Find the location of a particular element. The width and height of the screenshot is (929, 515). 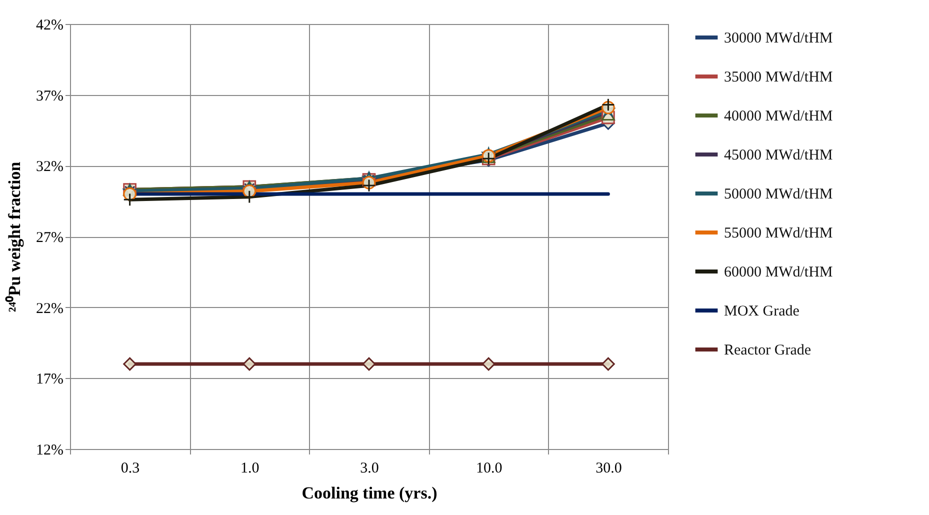

legend-label: 55000 MWd/tHM is located at coordinates (778, 234).